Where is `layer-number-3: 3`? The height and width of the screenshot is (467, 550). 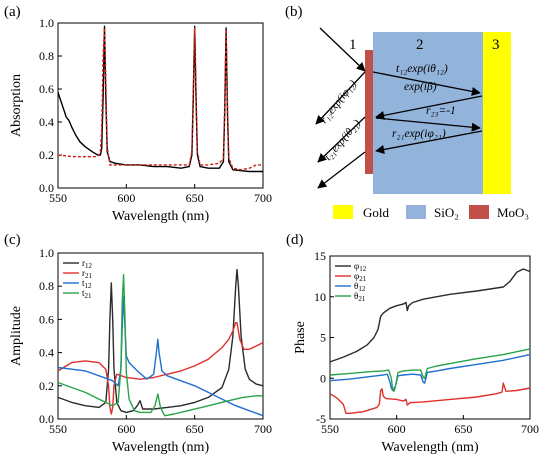
layer-number-3: 3 is located at coordinates (496, 45).